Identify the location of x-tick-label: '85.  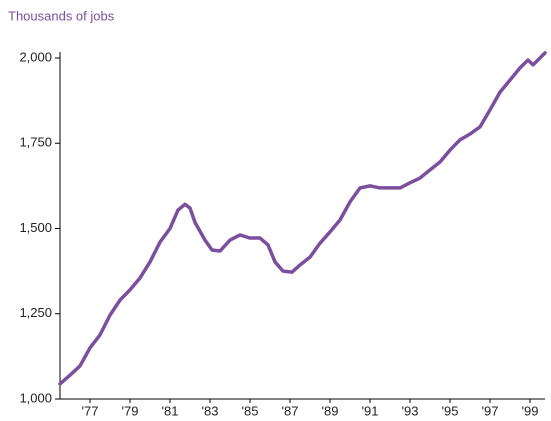
(250, 410).